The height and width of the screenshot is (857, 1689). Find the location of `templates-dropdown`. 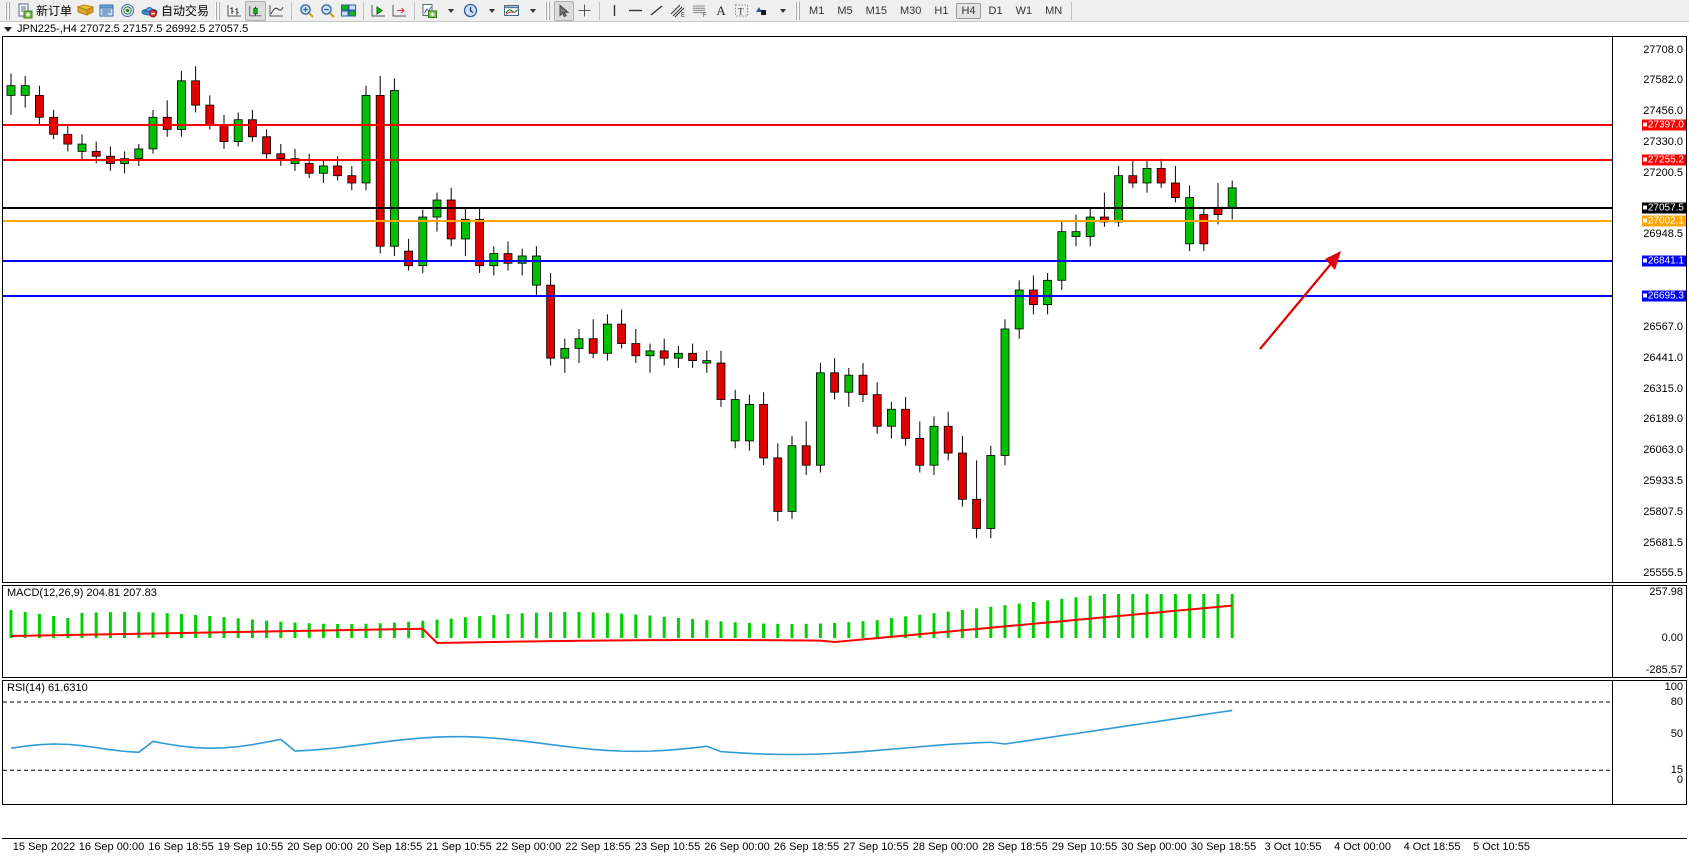

templates-dropdown is located at coordinates (532, 11).